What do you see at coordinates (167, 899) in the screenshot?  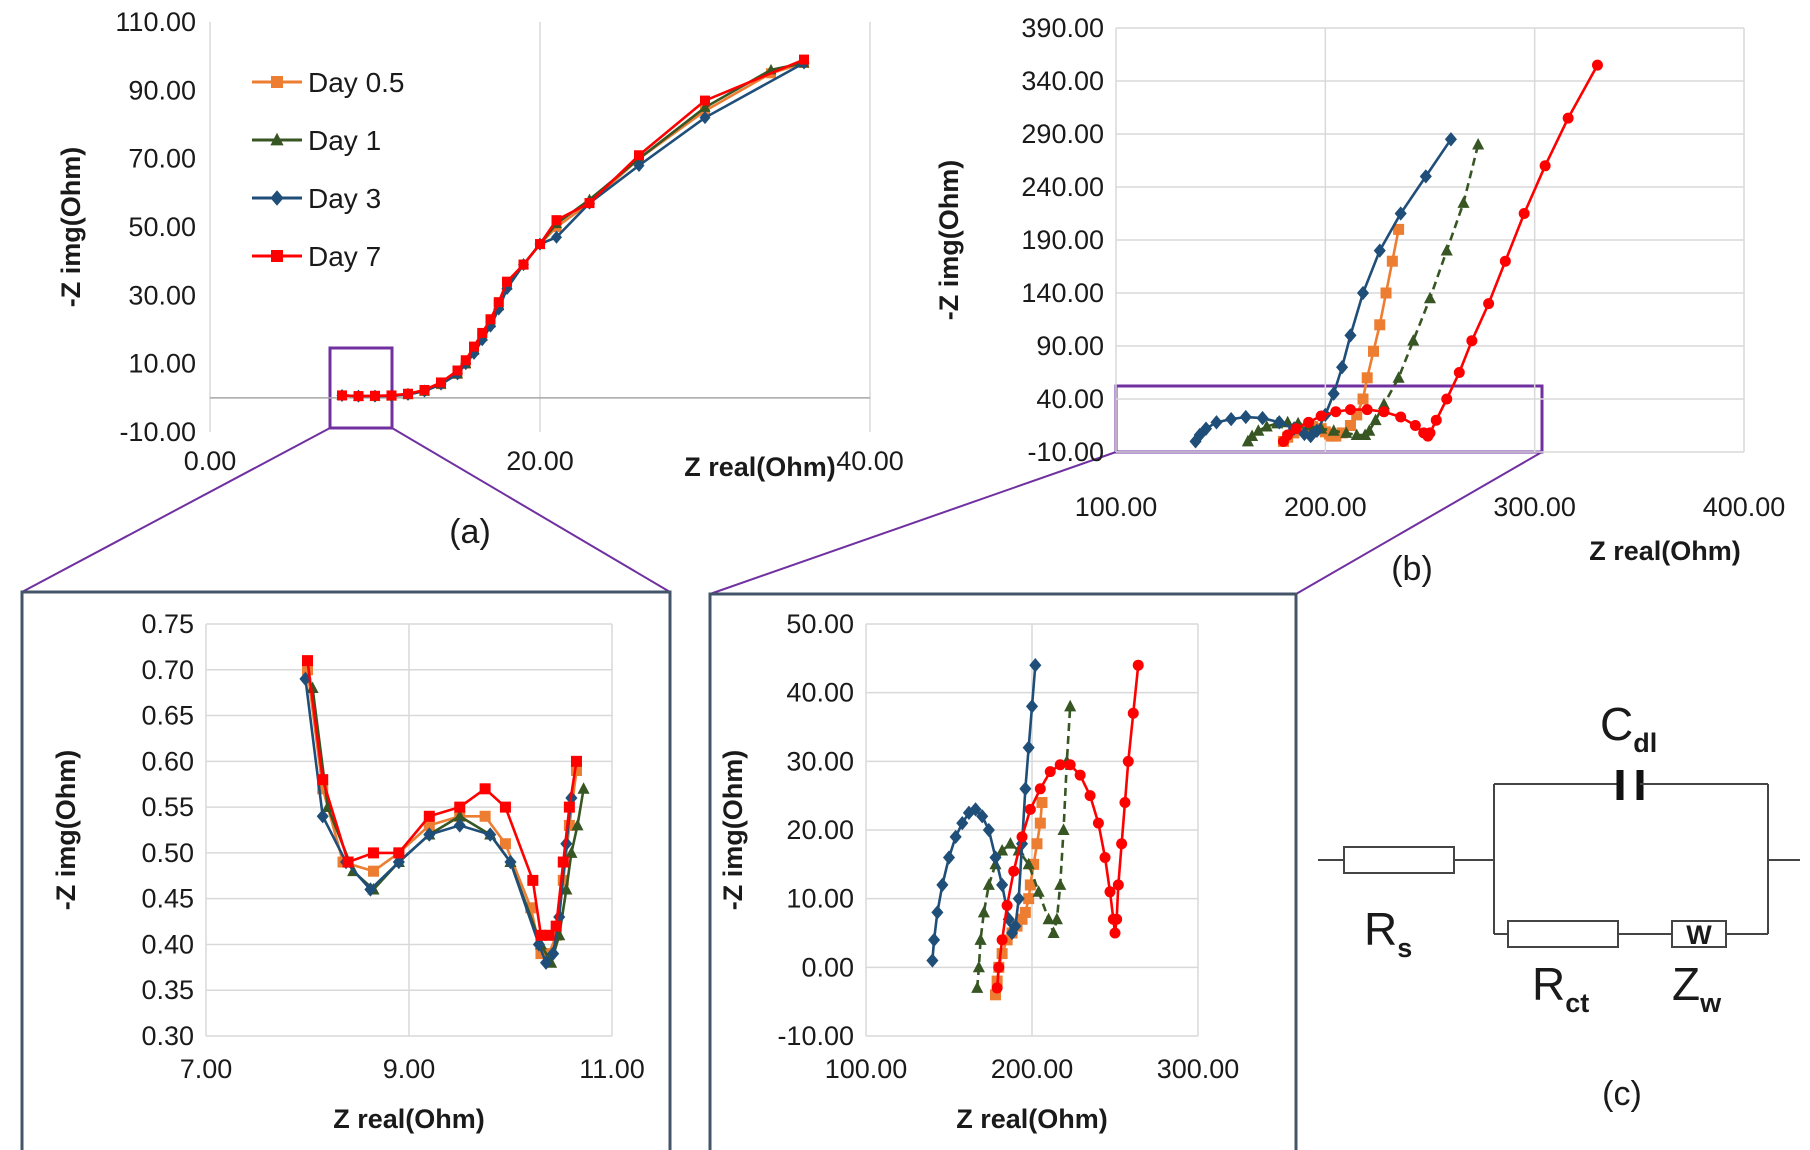 I see `y-tick-label: 0.45` at bounding box center [167, 899].